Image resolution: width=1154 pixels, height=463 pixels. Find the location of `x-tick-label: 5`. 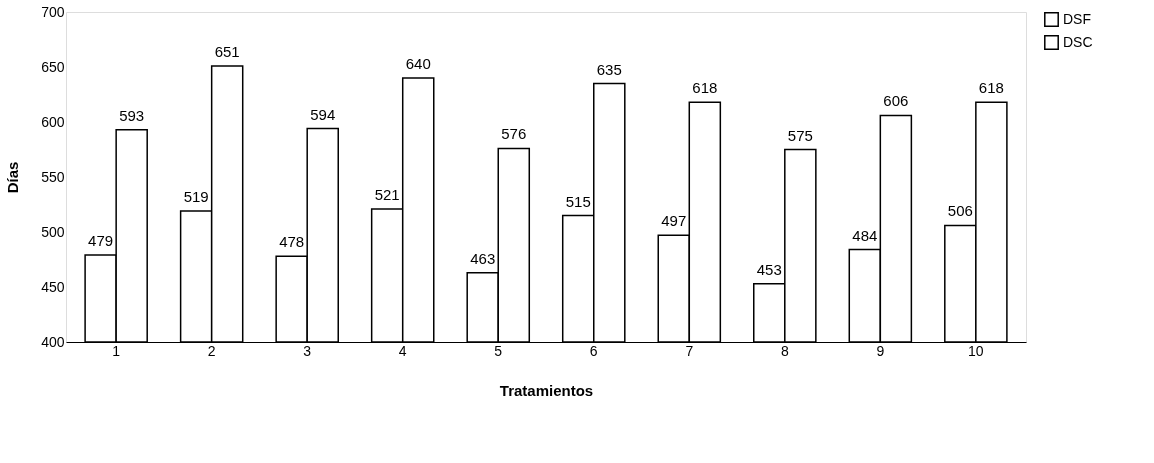

x-tick-label: 5 is located at coordinates (498, 350).